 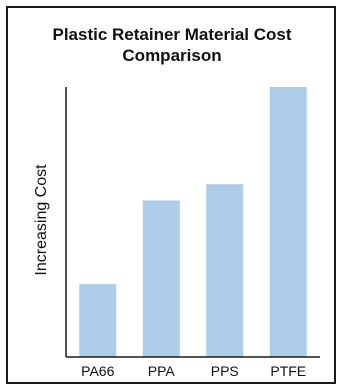 What do you see at coordinates (225, 270) in the screenshot?
I see `bar-pps` at bounding box center [225, 270].